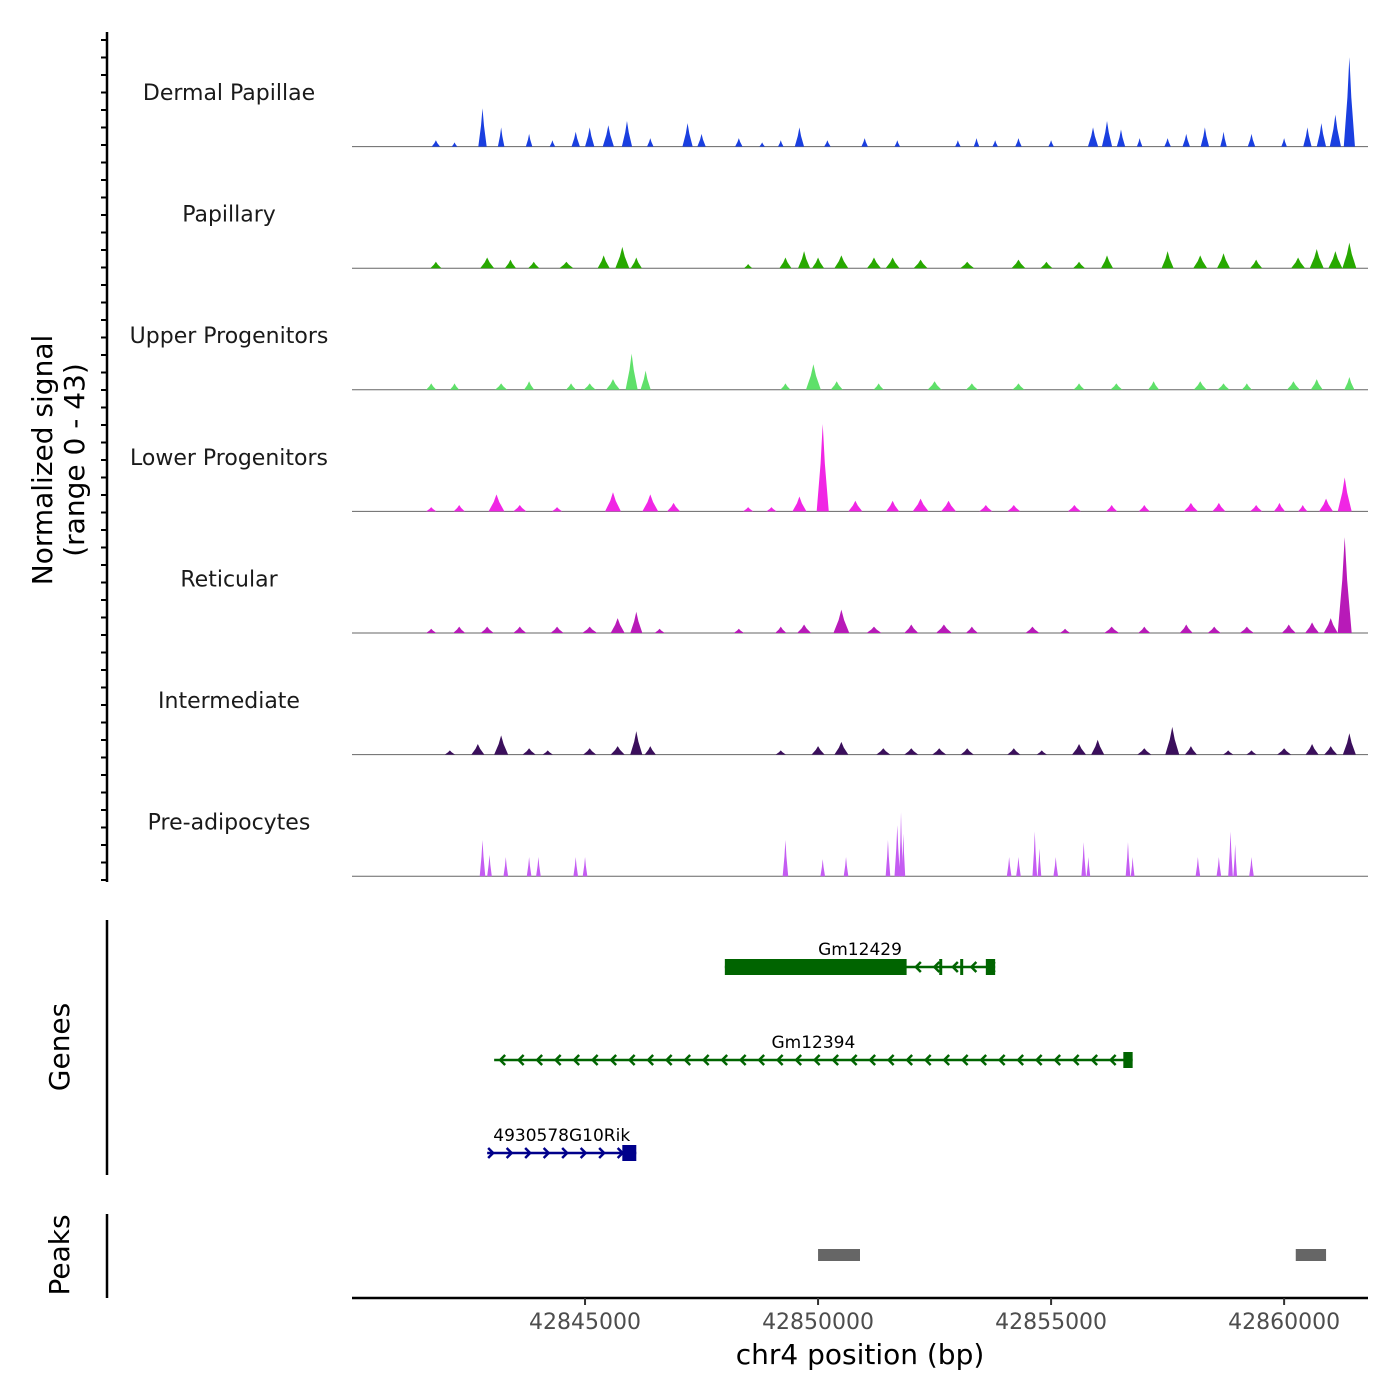 Image resolution: width=1400 pixels, height=1400 pixels. Describe the element at coordinates (818, 1322) in the screenshot. I see `x-tick-label: 42850000` at that location.